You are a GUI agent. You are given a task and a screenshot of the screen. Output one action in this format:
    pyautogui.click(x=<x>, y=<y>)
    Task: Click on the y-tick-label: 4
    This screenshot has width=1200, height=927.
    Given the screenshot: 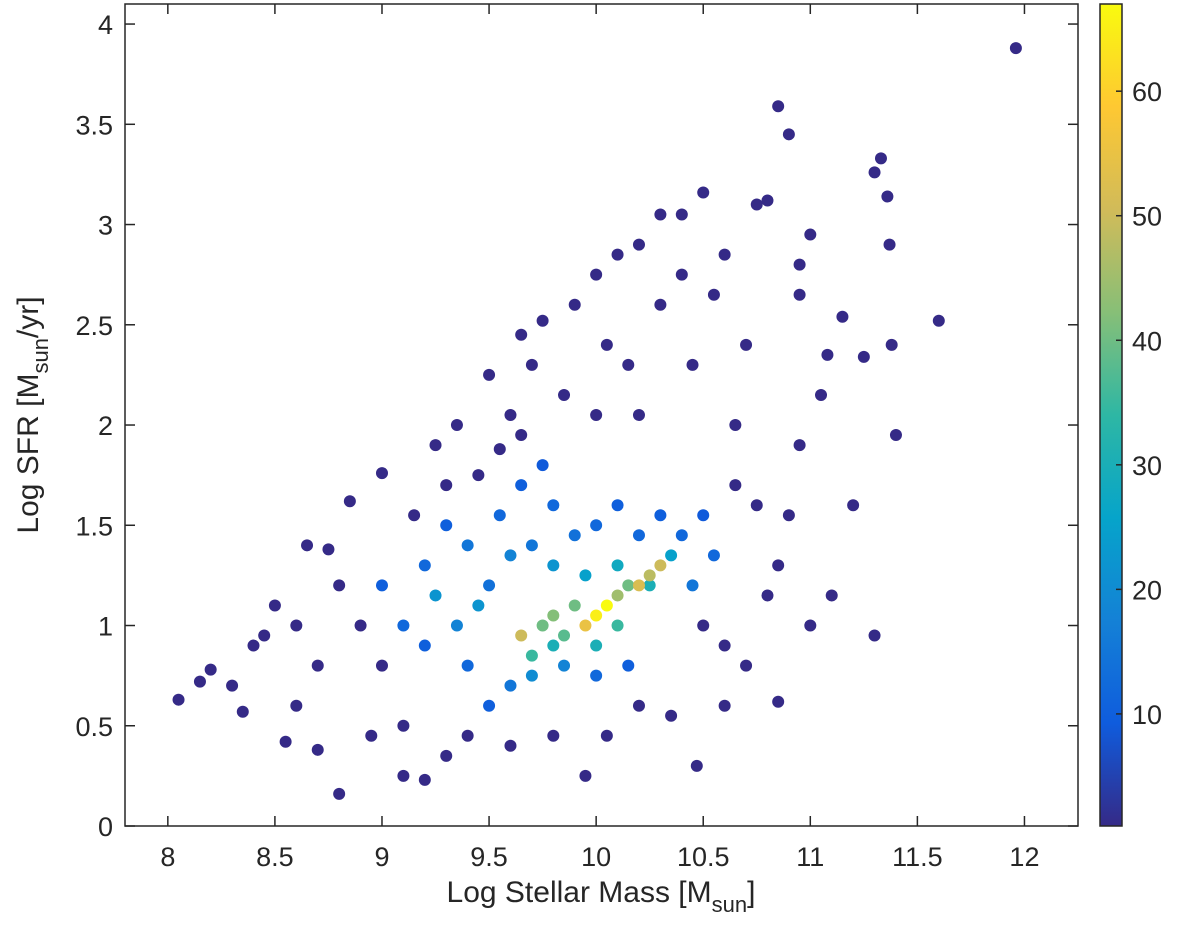 What is the action you would take?
    pyautogui.click(x=105, y=25)
    